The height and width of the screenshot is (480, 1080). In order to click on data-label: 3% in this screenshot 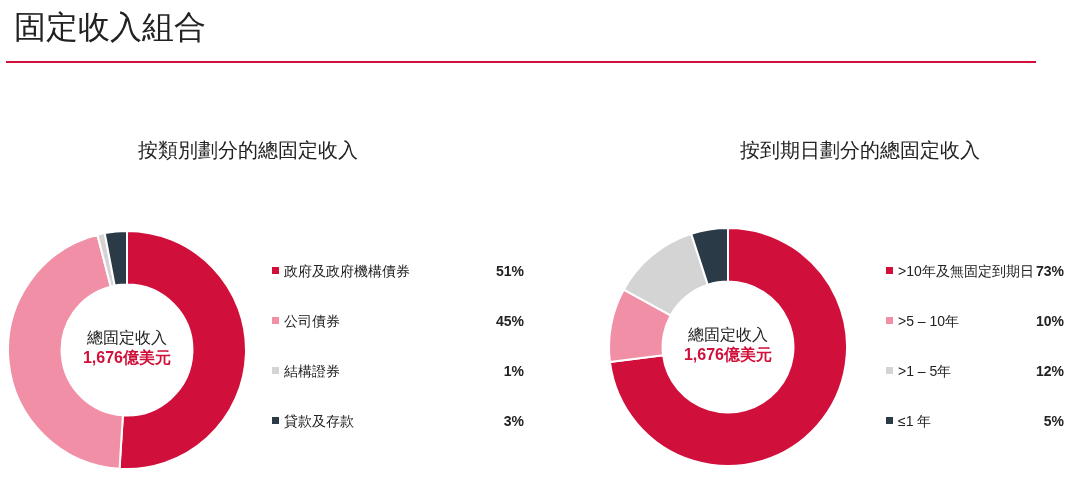, I will do `click(513, 421)`.